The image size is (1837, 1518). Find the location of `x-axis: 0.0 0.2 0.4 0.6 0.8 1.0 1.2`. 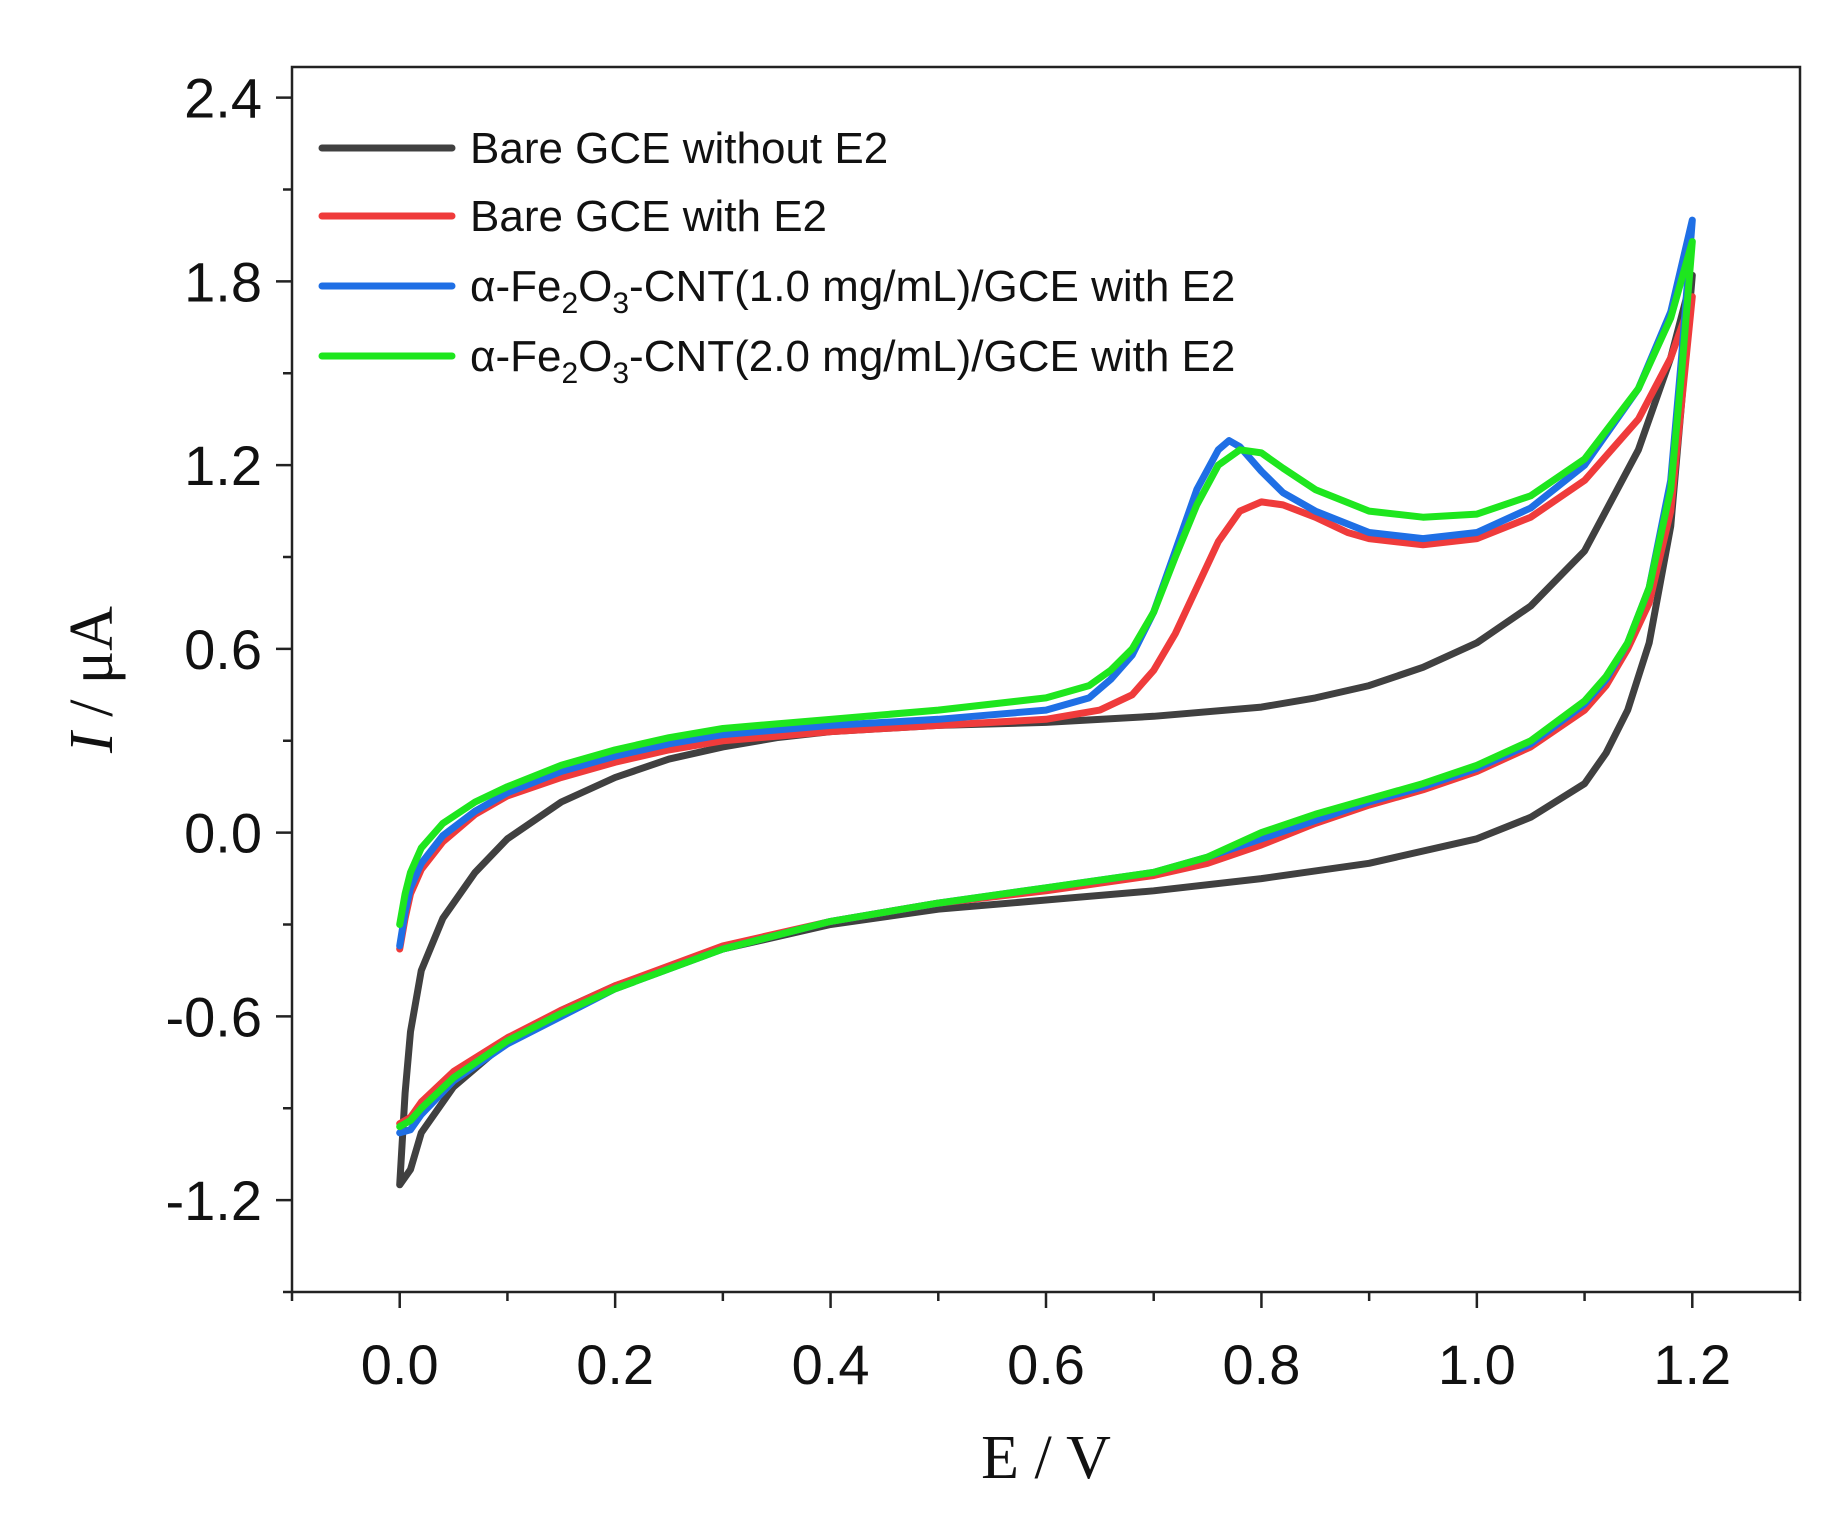

x-axis: 0.0 0.2 0.4 0.6 0.8 1.0 1.2 is located at coordinates (1046, 1344).